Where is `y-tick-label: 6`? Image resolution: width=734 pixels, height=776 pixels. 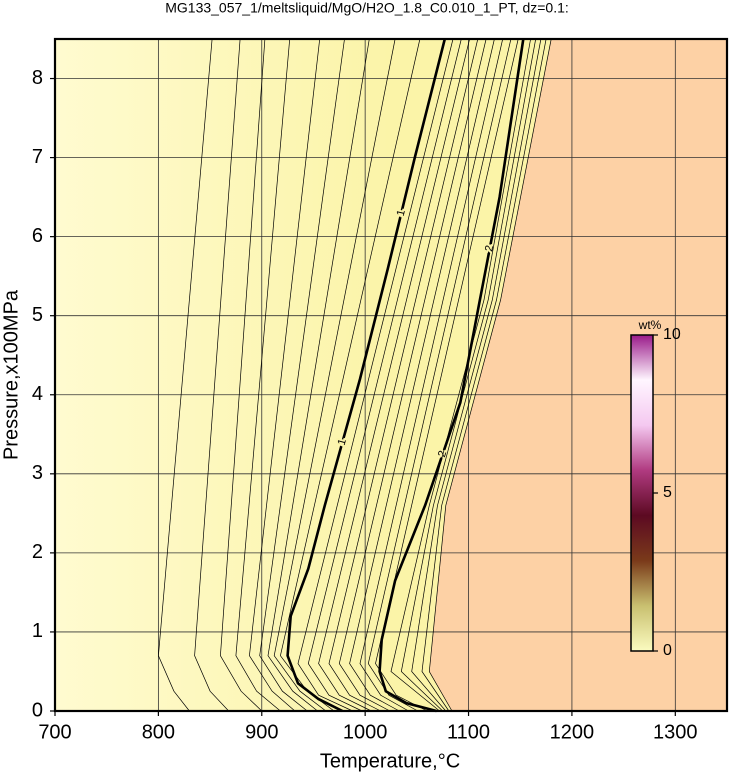 y-tick-label: 6 is located at coordinates (37, 236).